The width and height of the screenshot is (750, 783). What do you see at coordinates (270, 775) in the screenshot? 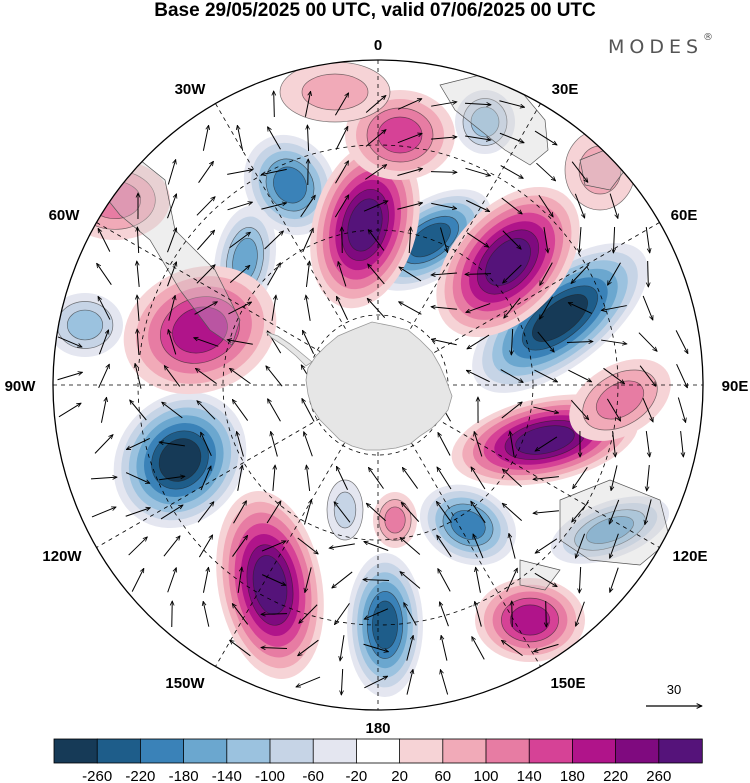
I see `colorbar-tick-label: -100` at bounding box center [270, 775].